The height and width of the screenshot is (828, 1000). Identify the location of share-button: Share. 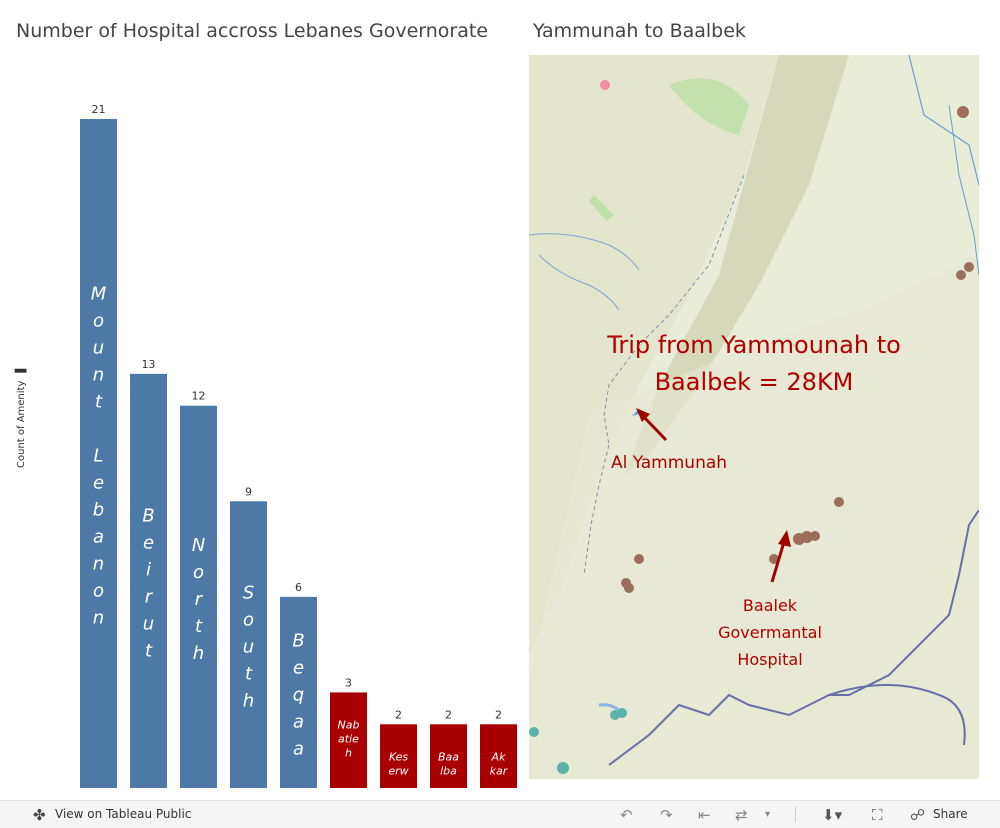
(950, 814).